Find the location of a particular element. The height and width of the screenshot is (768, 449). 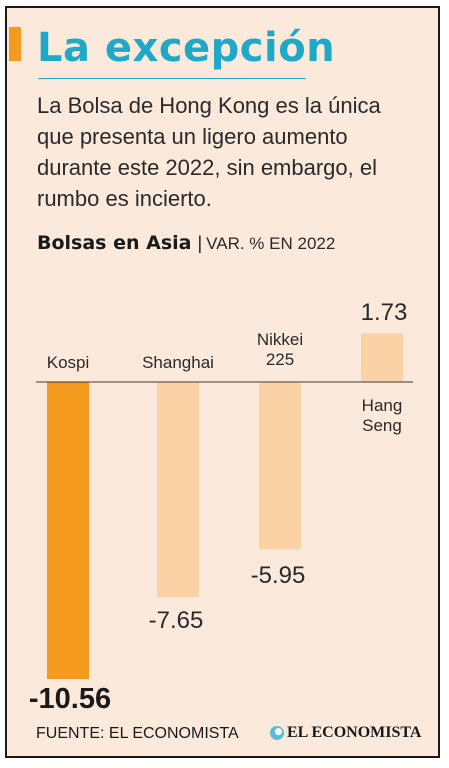

category-label: Hang Seng is located at coordinates (382, 415).